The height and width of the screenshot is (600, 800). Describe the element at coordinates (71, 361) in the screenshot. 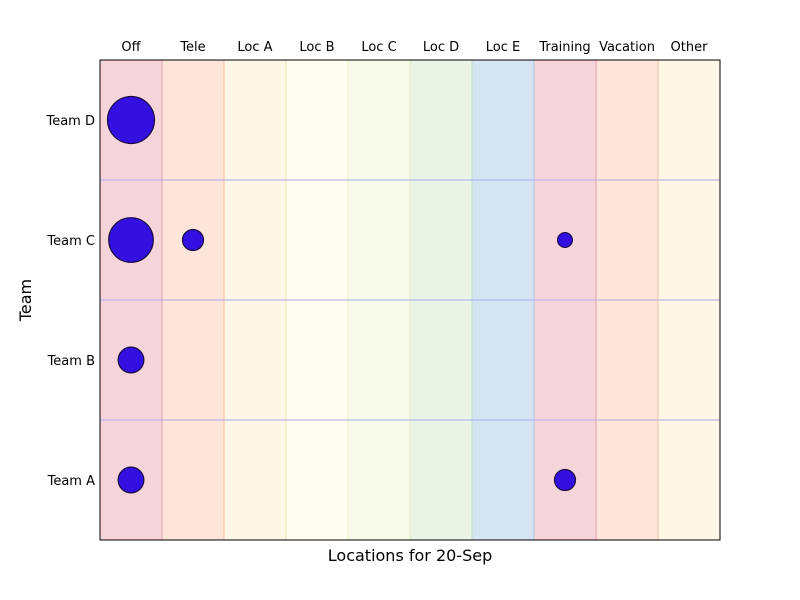

I see `y-tick-label: Team B` at that location.